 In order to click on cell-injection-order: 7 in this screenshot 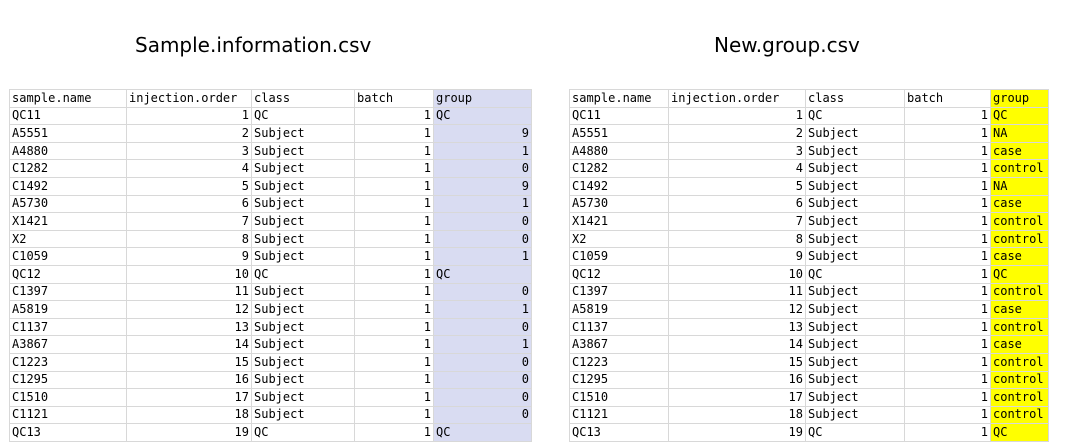, I will do `click(189, 221)`.